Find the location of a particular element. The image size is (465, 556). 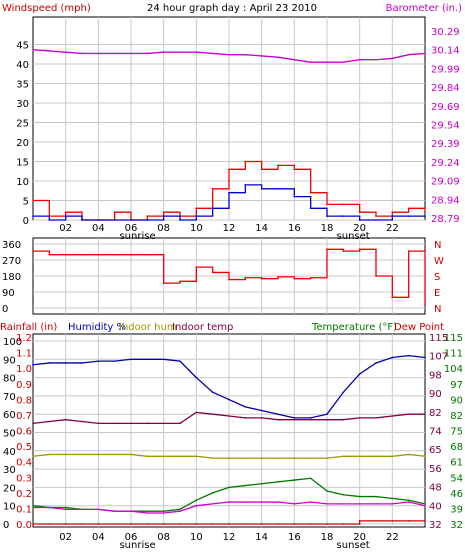

x-tick-label: 04 is located at coordinates (98, 537).